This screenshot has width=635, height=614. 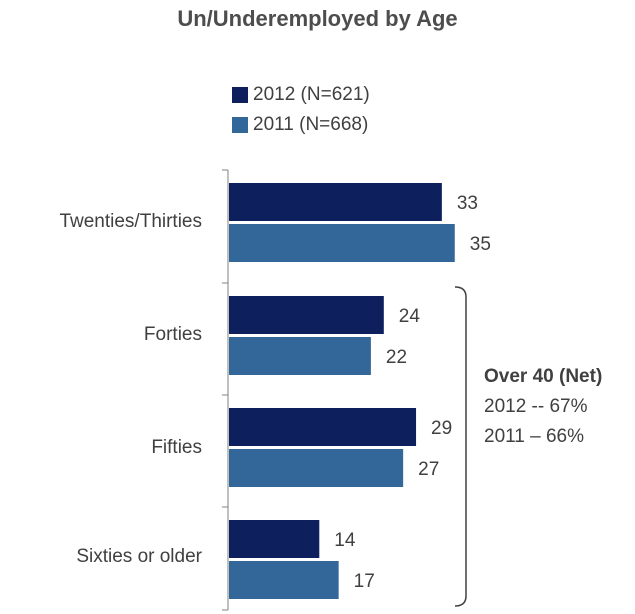 I want to click on category-label-twenties-thirties: Twenties/Thirties, so click(x=130, y=221).